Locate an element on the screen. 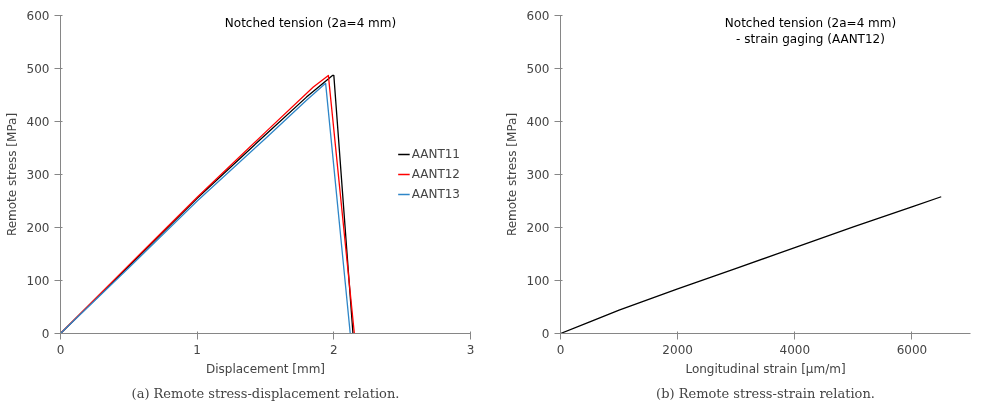 This screenshot has height=408, width=1006. x-axis-title: Longitudinal strain [µm/m] is located at coordinates (765, 368).